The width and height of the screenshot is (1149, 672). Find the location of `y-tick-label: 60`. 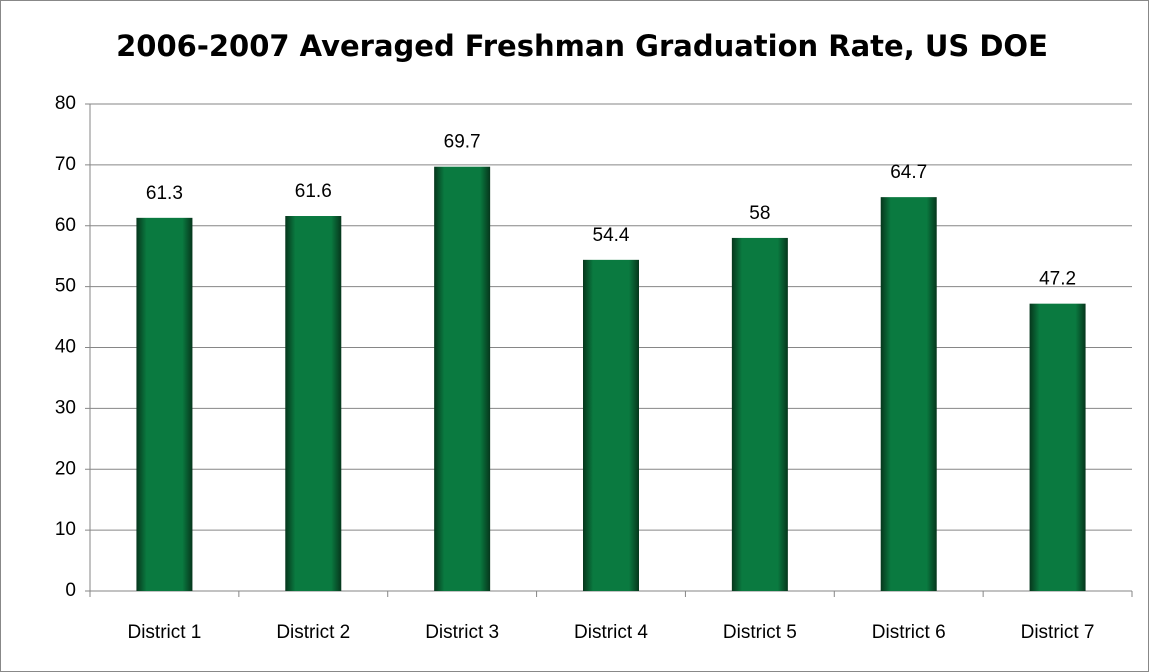

y-tick-label: 60 is located at coordinates (65, 225).